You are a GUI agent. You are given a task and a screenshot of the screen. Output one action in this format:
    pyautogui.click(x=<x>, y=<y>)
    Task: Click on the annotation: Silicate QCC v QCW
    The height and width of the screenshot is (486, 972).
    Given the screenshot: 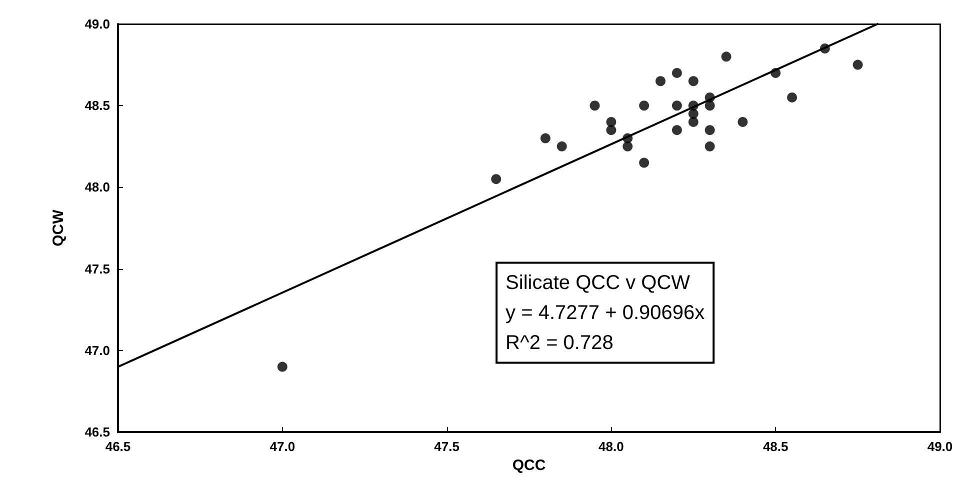 What is the action you would take?
    pyautogui.click(x=598, y=283)
    